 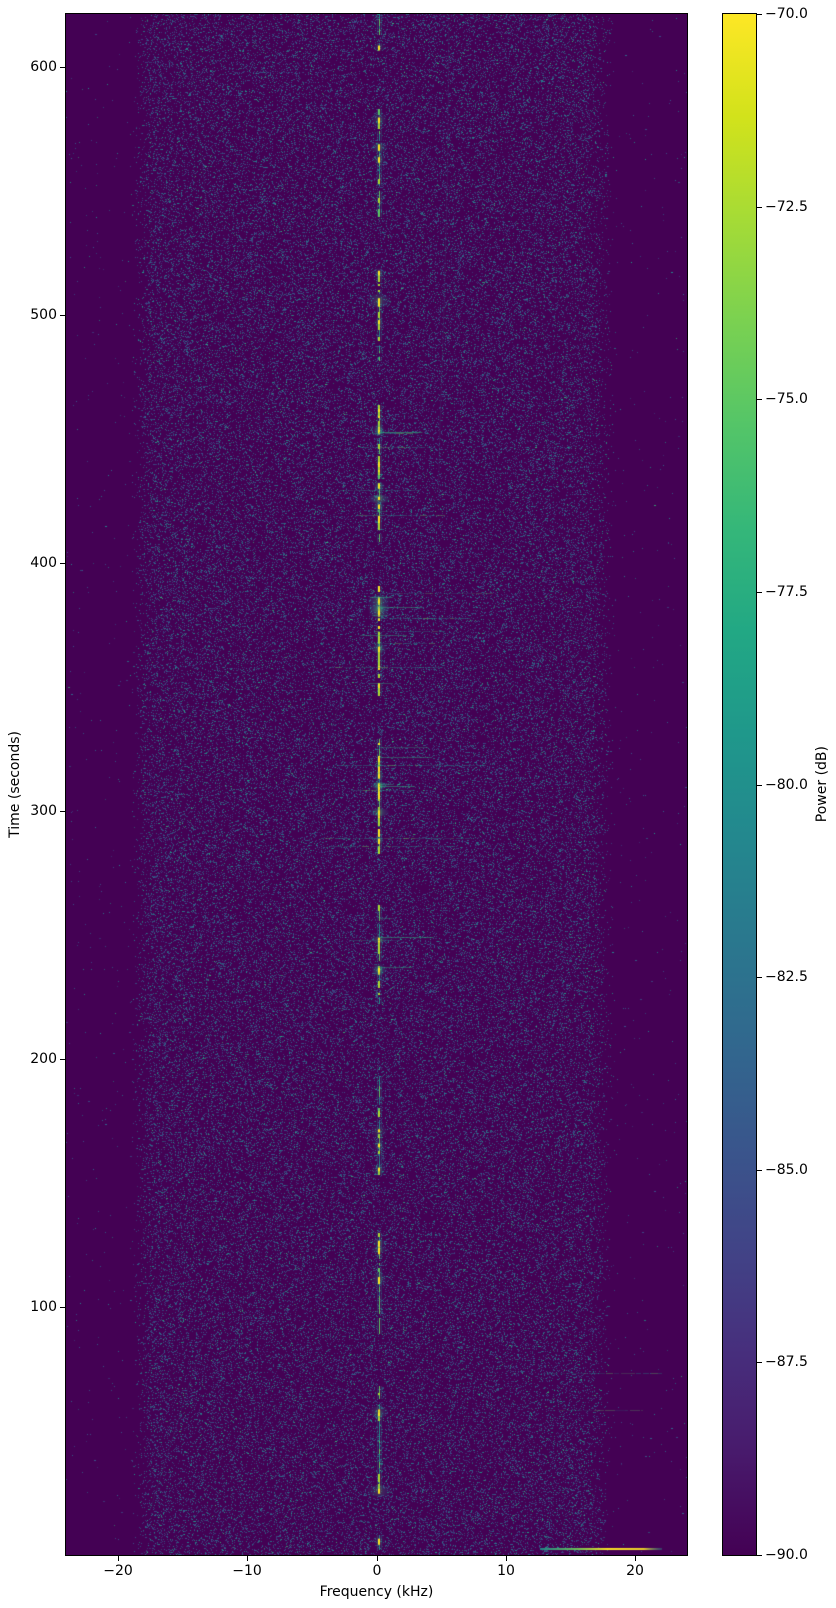 What do you see at coordinates (786, 592) in the screenshot?
I see `colorbar-tick-label: −77.5` at bounding box center [786, 592].